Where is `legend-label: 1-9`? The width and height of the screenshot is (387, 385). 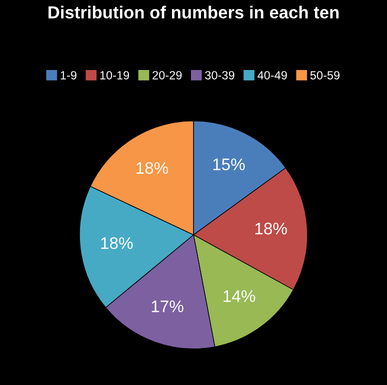
legend-label: 1-9 is located at coordinates (68, 75).